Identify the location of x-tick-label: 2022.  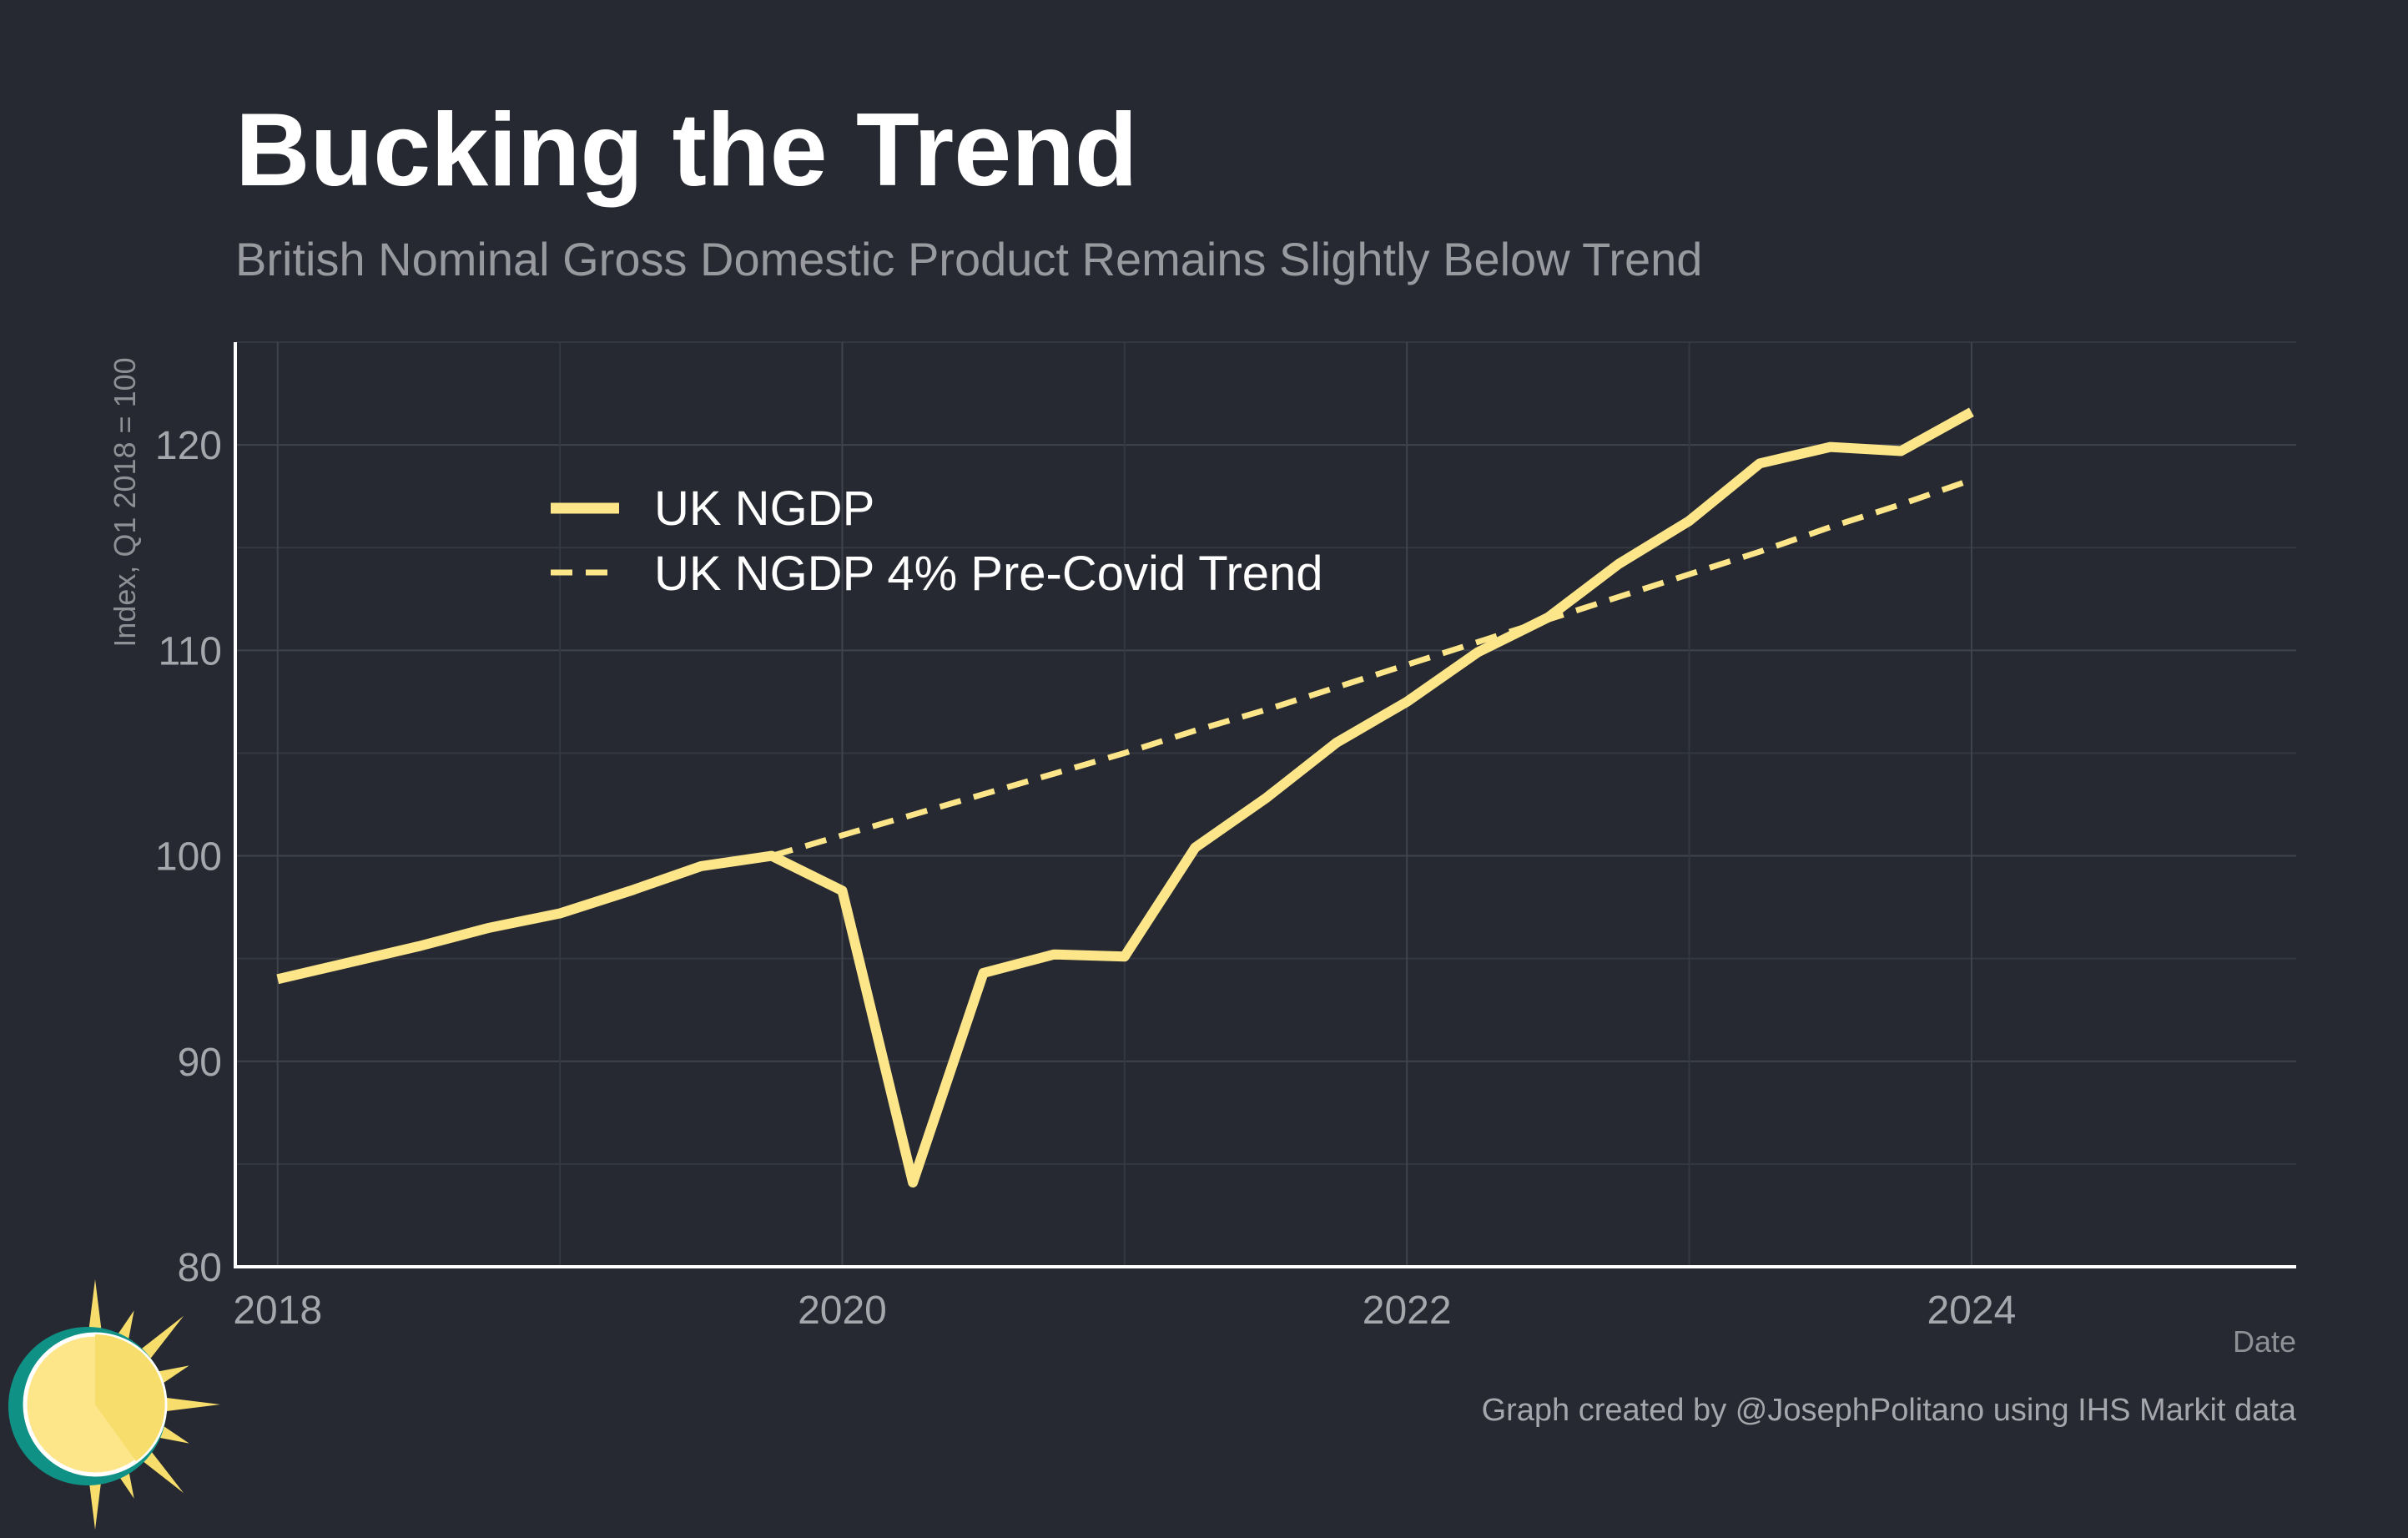
(1407, 1310).